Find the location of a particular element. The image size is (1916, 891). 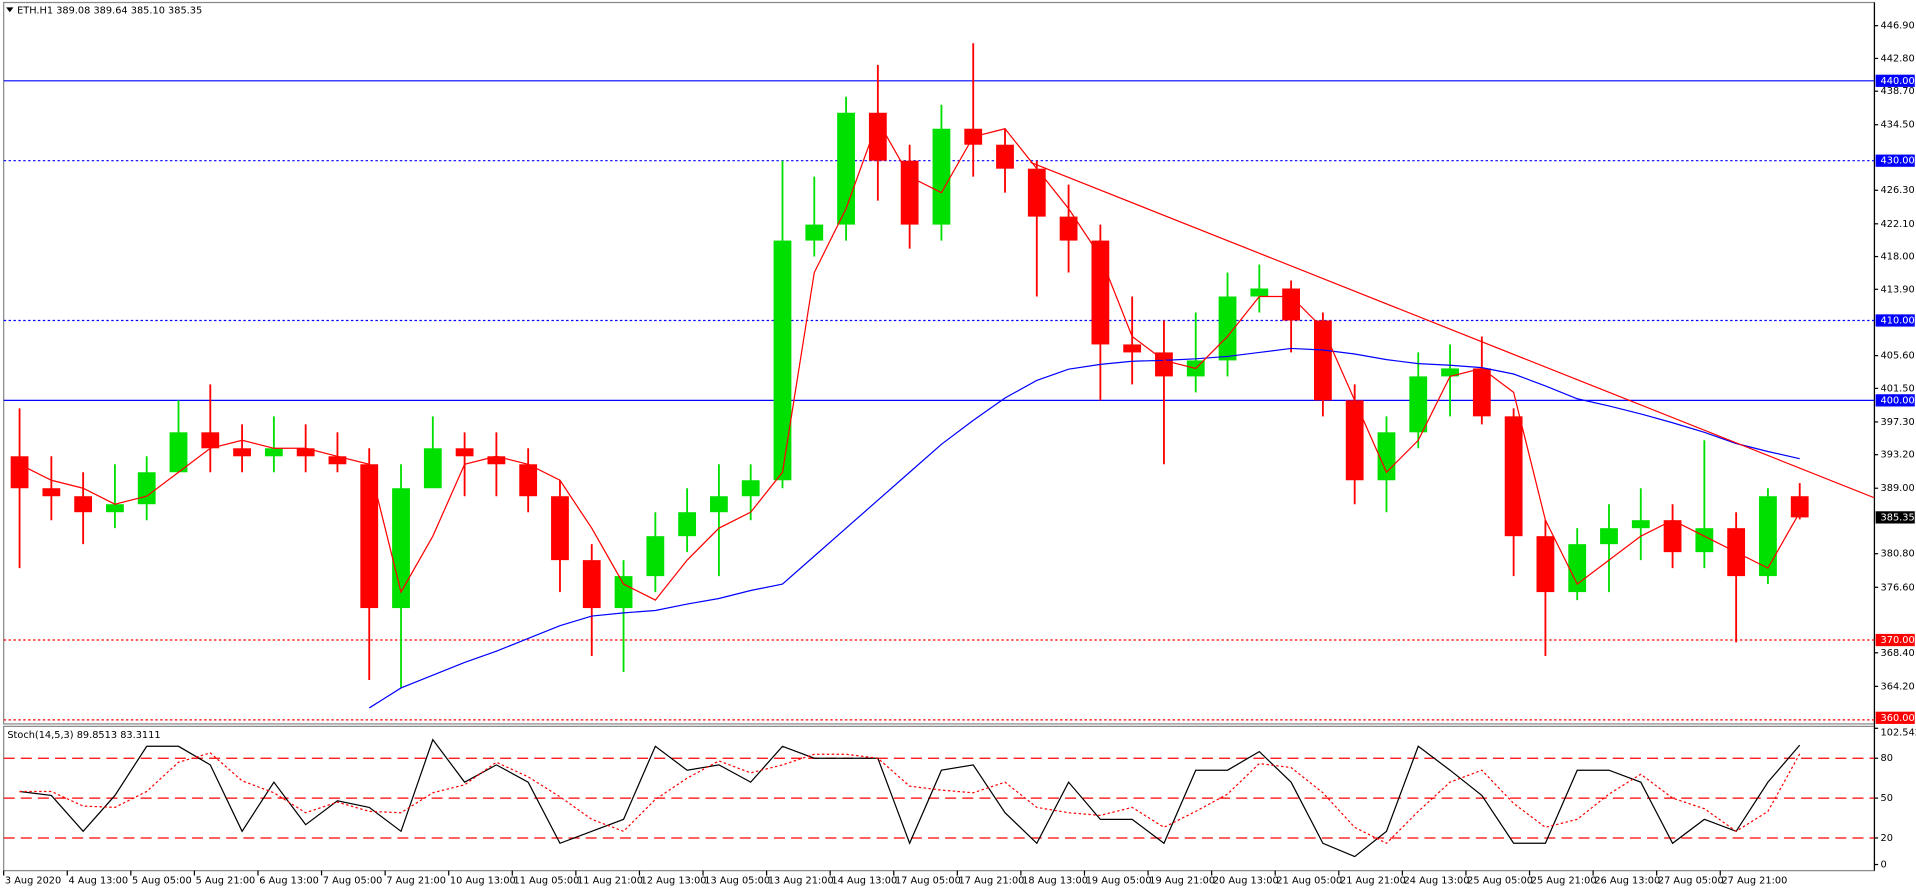

x-tick-label: 4 Aug 13:00 is located at coordinates (98, 880).